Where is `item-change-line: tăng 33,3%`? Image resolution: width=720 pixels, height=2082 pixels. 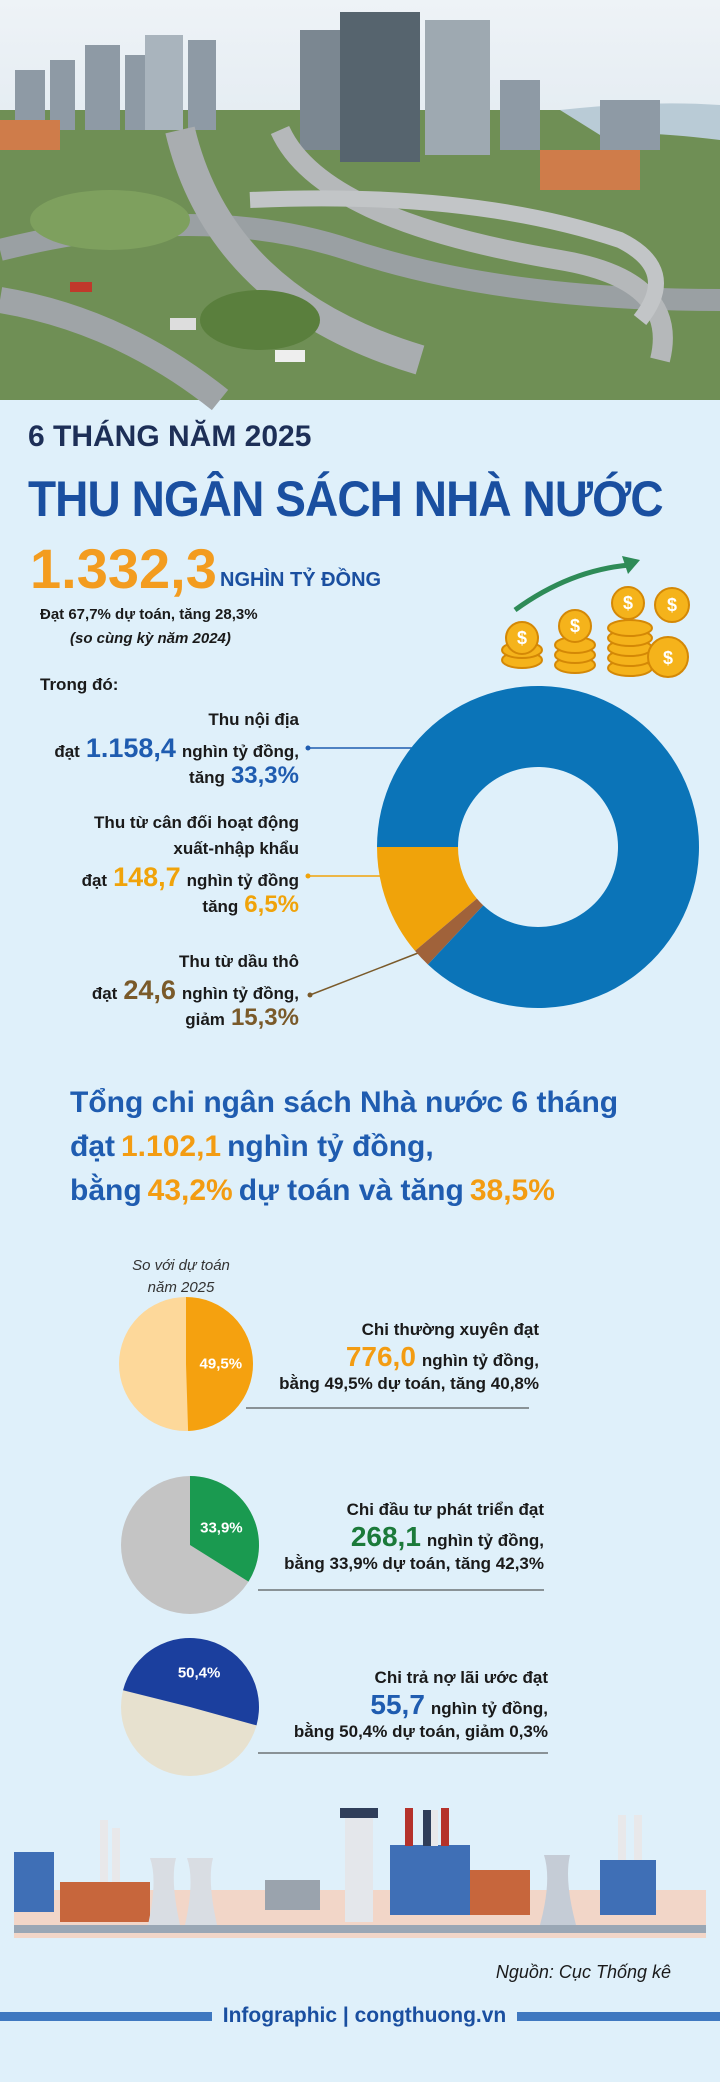 item-change-line: tăng 33,3% is located at coordinates (244, 777).